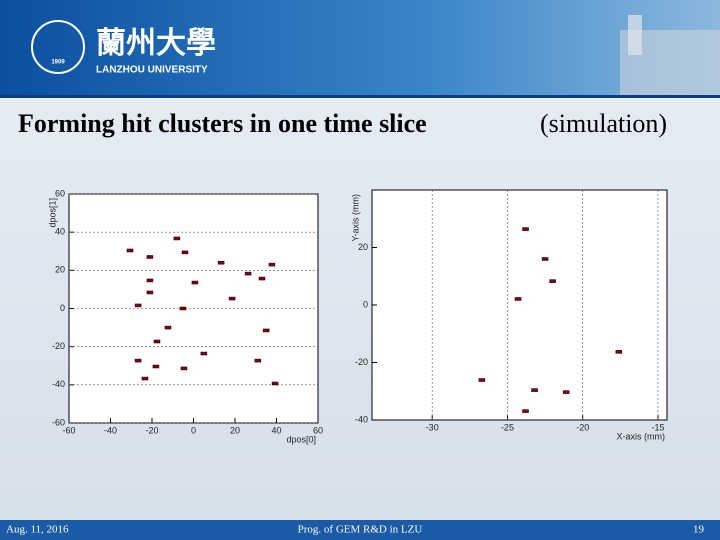 The width and height of the screenshot is (720, 540). Describe the element at coordinates (58, 63) in the screenshot. I see `logo-year: 1909` at that location.